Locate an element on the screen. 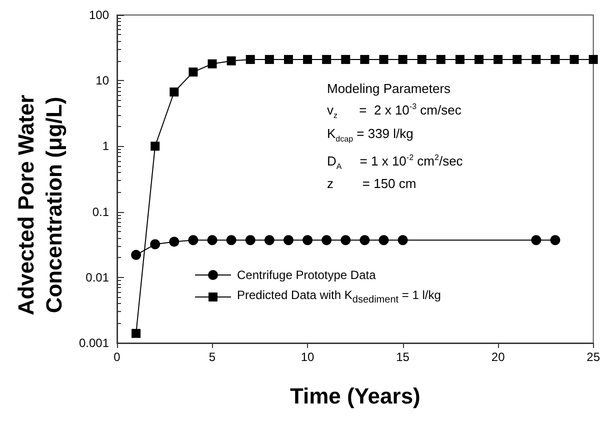 Image resolution: width=603 pixels, height=421 pixels. y-tick-label: 10 is located at coordinates (103, 81).